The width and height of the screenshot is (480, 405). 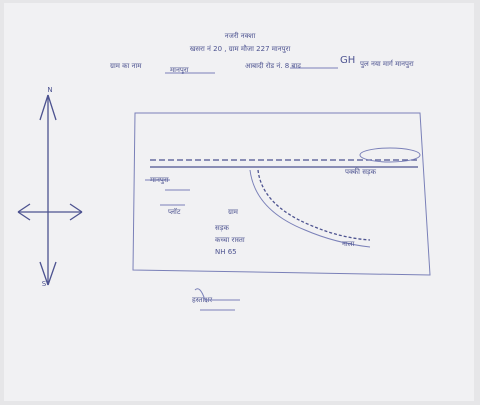 I want to click on map-label: कच्चा रास्ता, so click(x=230, y=240).